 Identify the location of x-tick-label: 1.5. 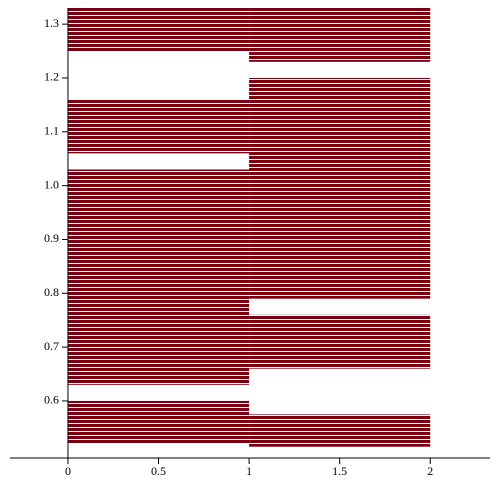
(339, 471).